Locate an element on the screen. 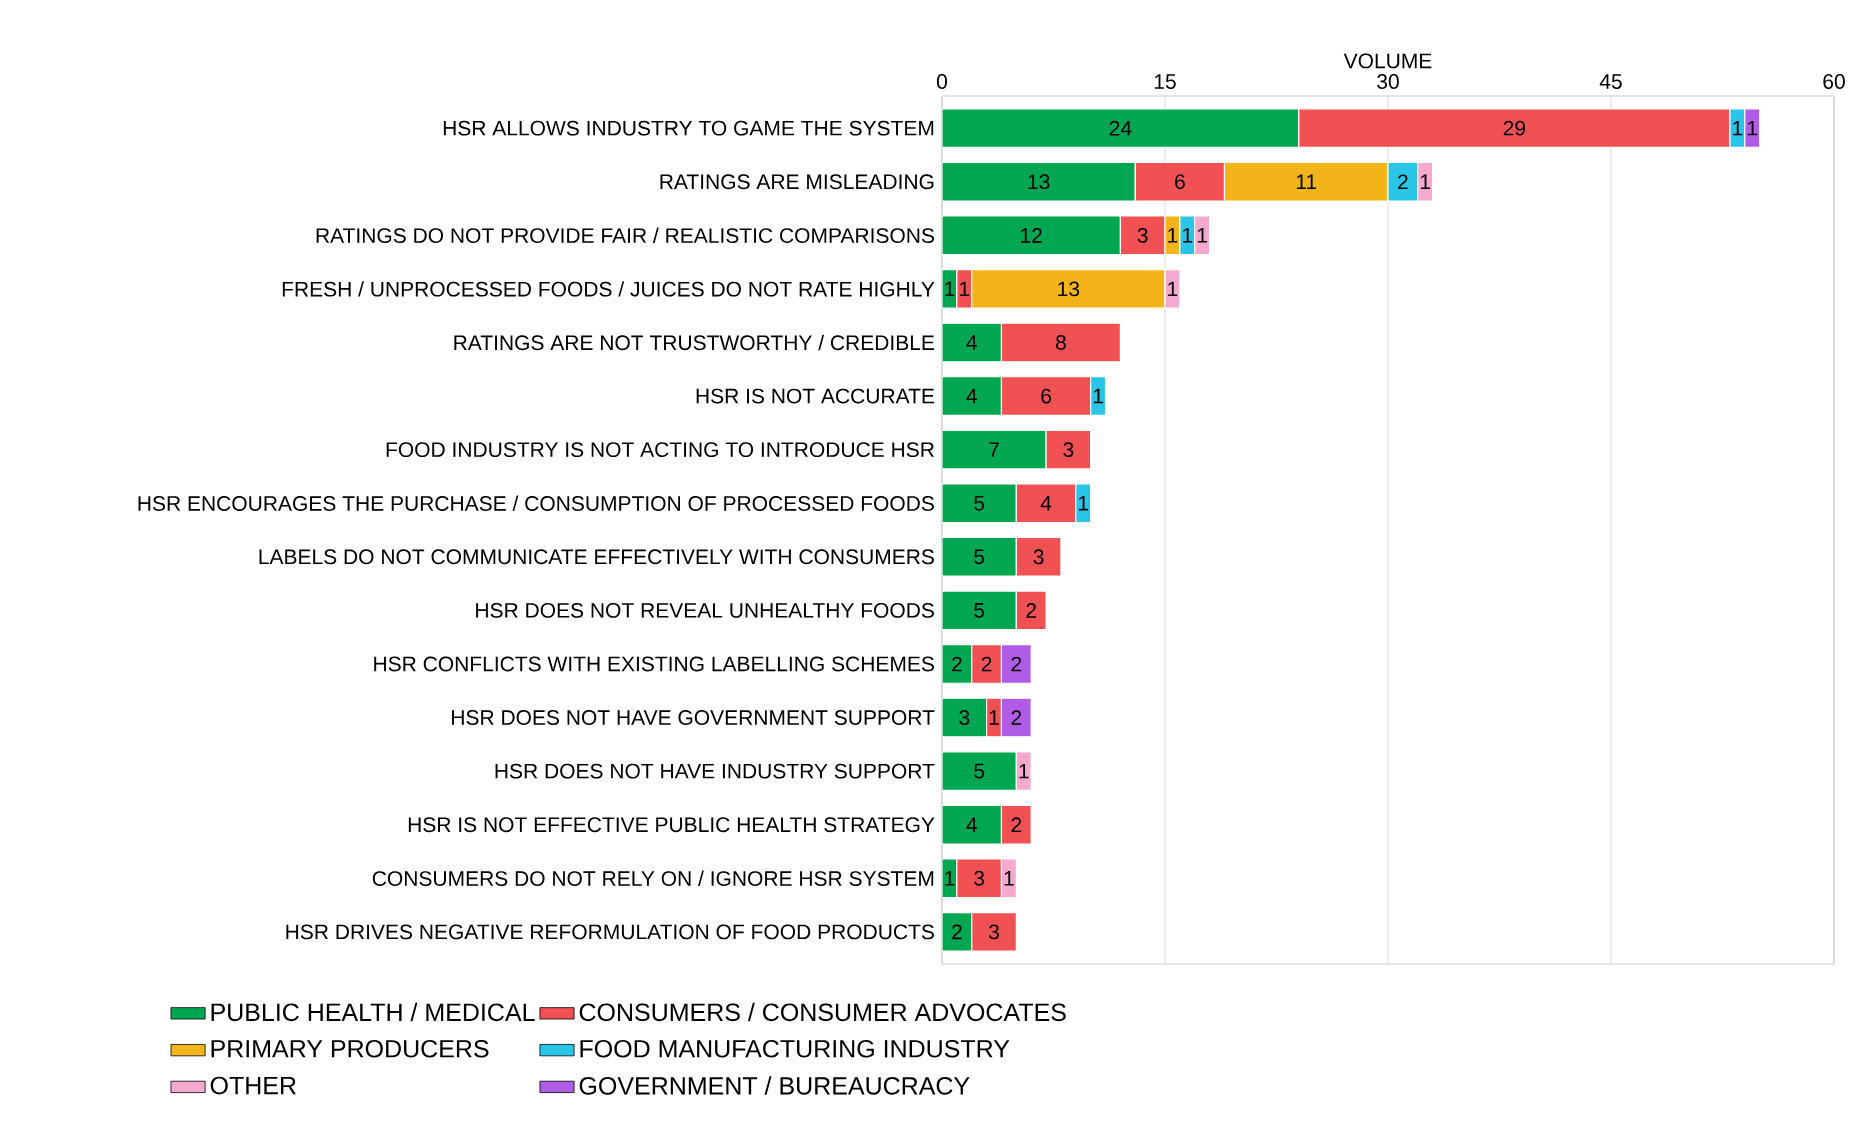 The width and height of the screenshot is (1854, 1124). x-tick-label: 45 is located at coordinates (1610, 81).